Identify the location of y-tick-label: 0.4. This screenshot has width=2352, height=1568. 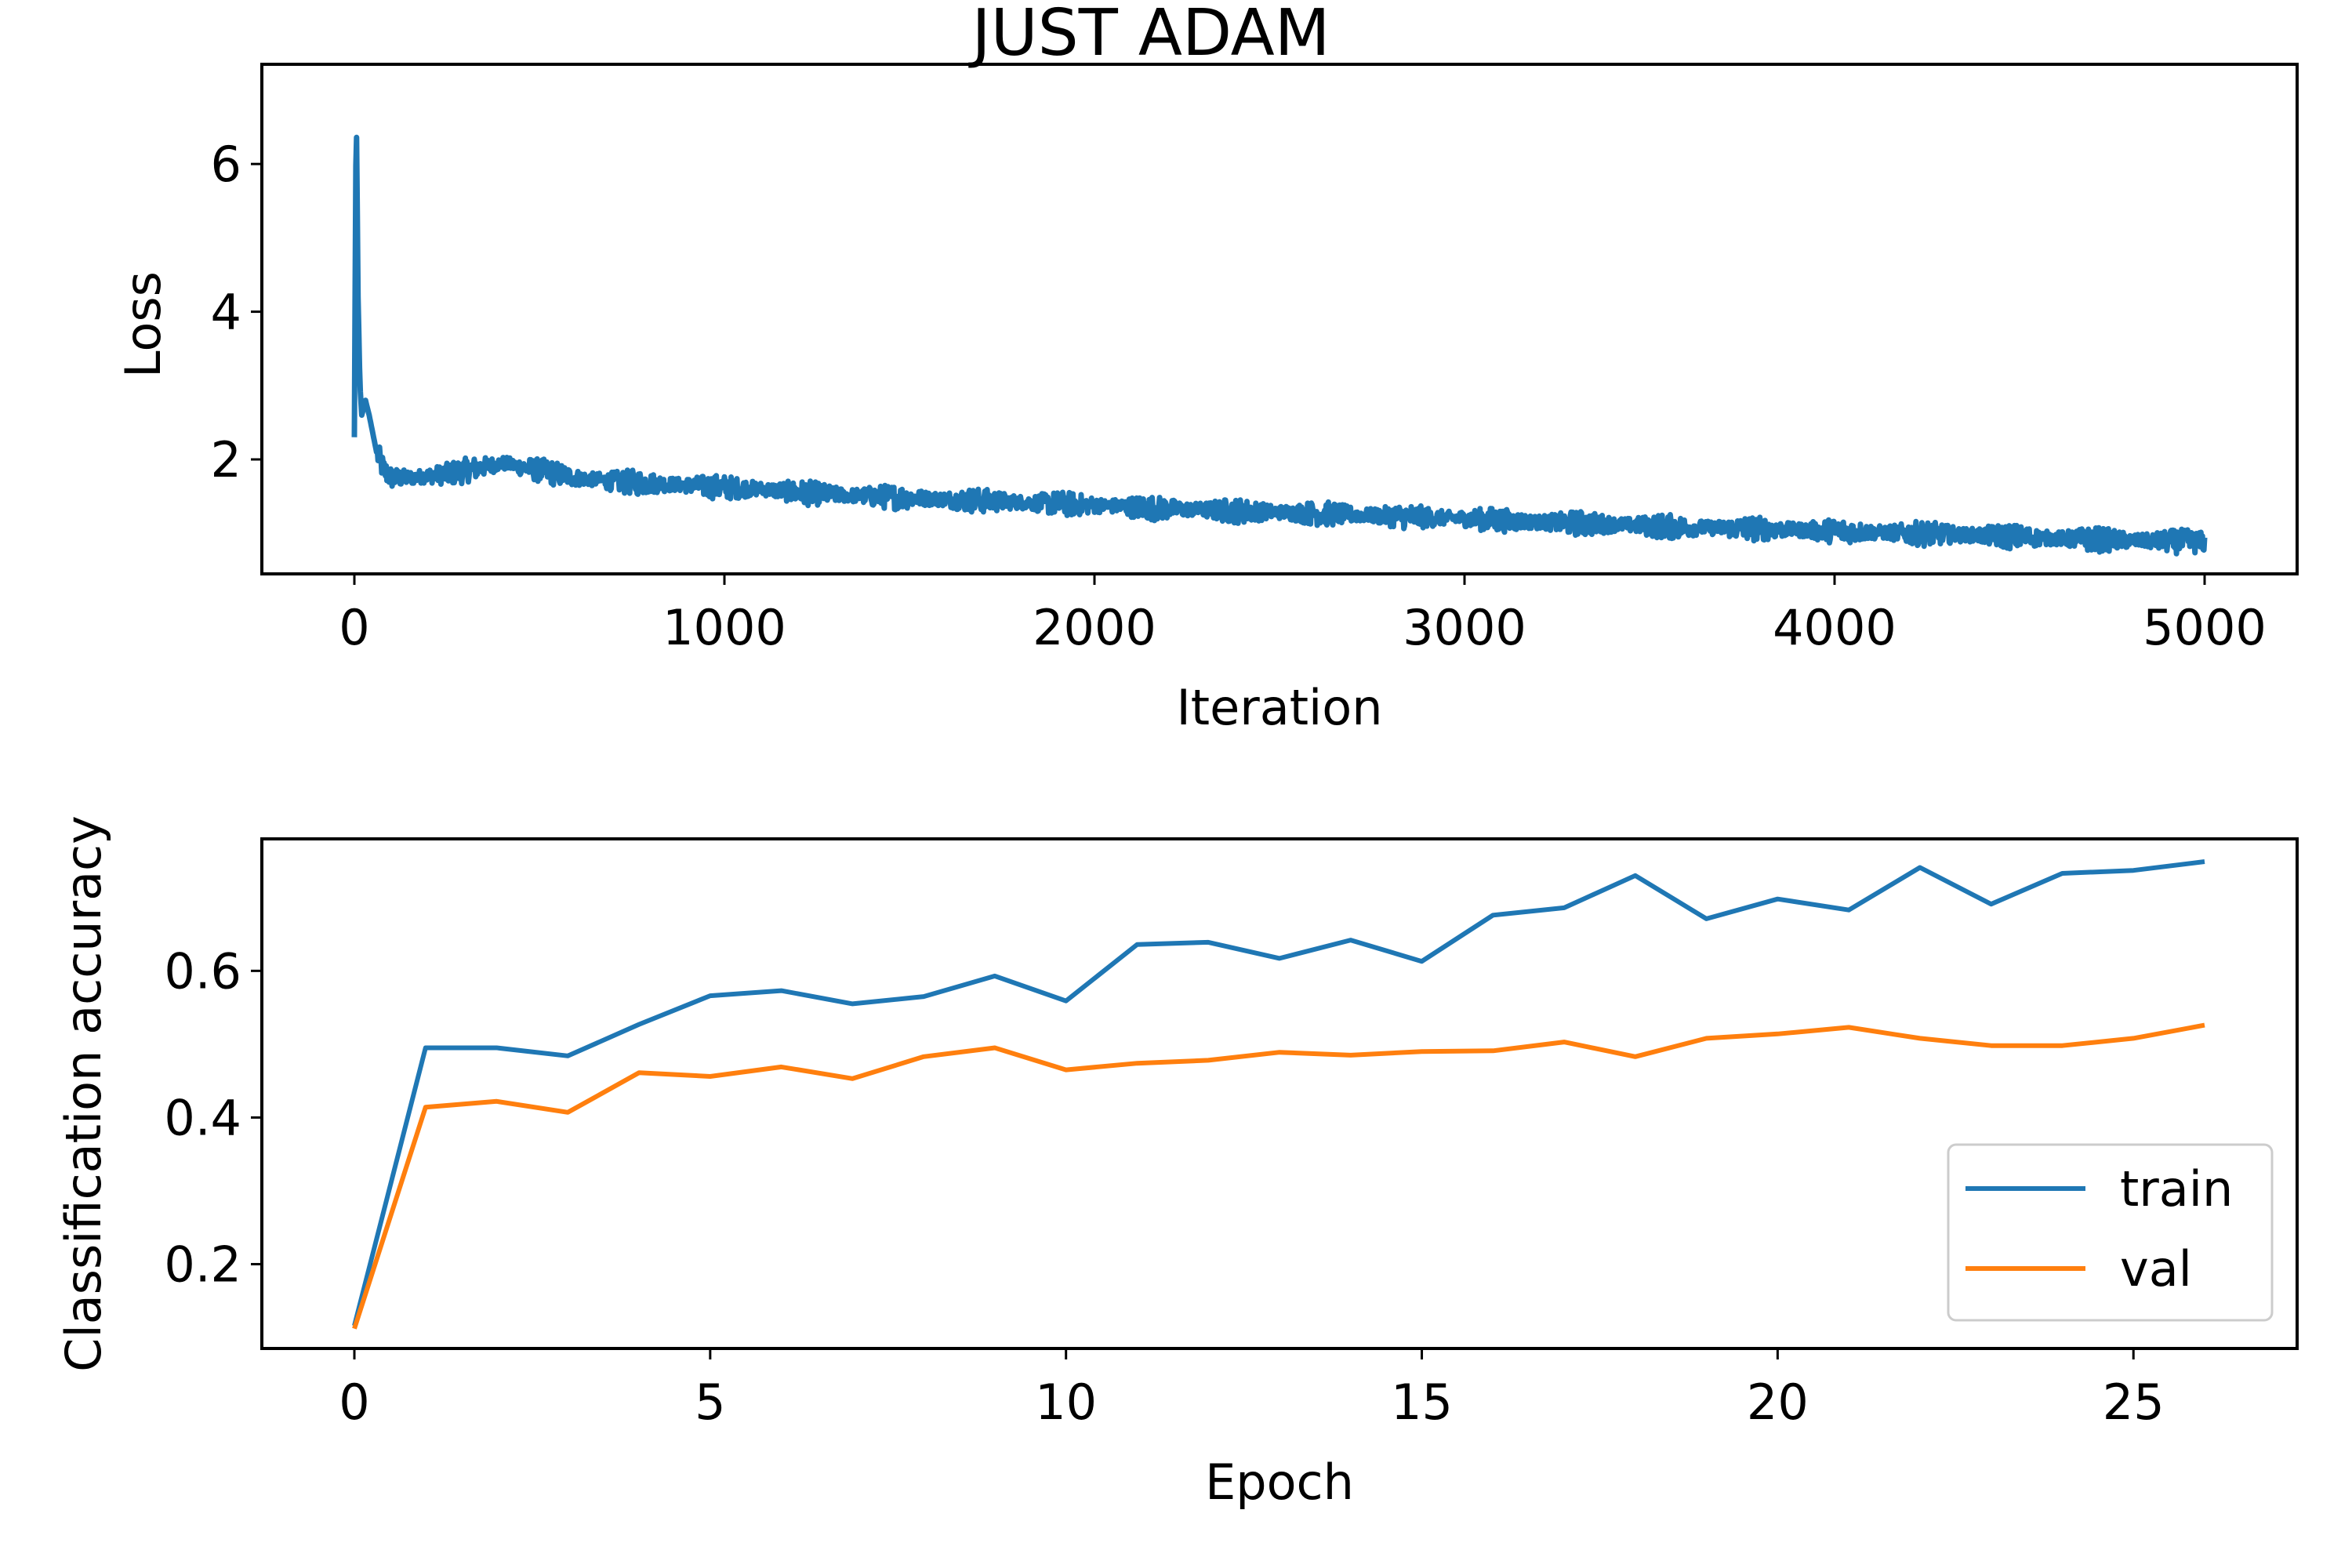
(202, 1117).